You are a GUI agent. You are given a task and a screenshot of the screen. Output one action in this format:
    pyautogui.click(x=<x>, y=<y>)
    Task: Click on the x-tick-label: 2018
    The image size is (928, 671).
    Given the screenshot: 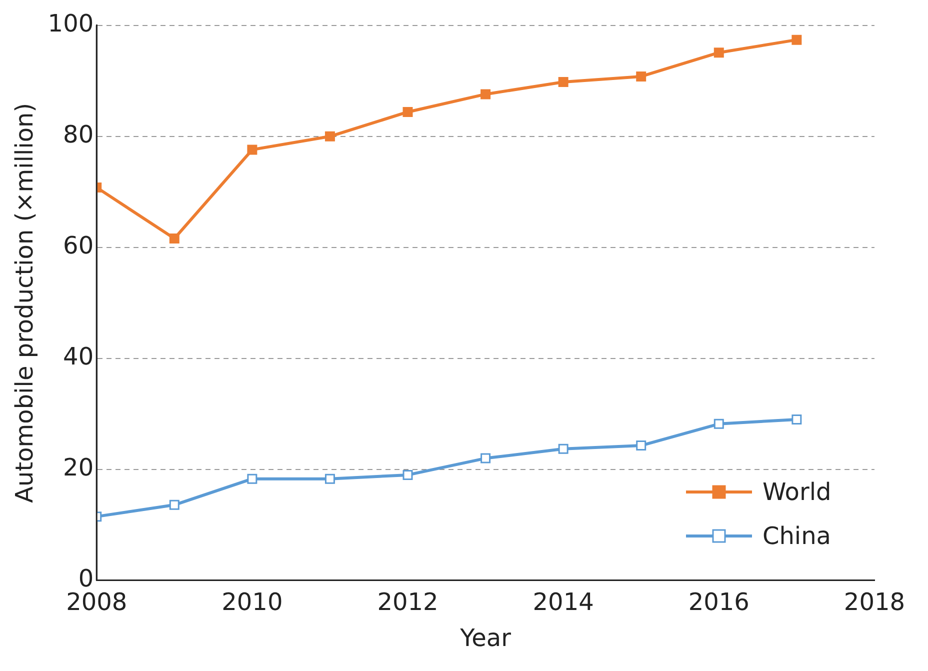 What is the action you would take?
    pyautogui.click(x=874, y=602)
    